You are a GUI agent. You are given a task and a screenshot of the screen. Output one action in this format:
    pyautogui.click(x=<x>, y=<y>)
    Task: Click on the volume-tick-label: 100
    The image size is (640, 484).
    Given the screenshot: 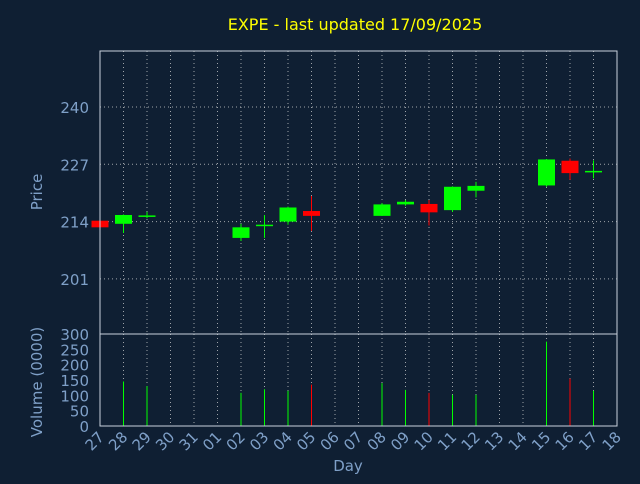 What is the action you would take?
    pyautogui.click(x=74, y=396)
    